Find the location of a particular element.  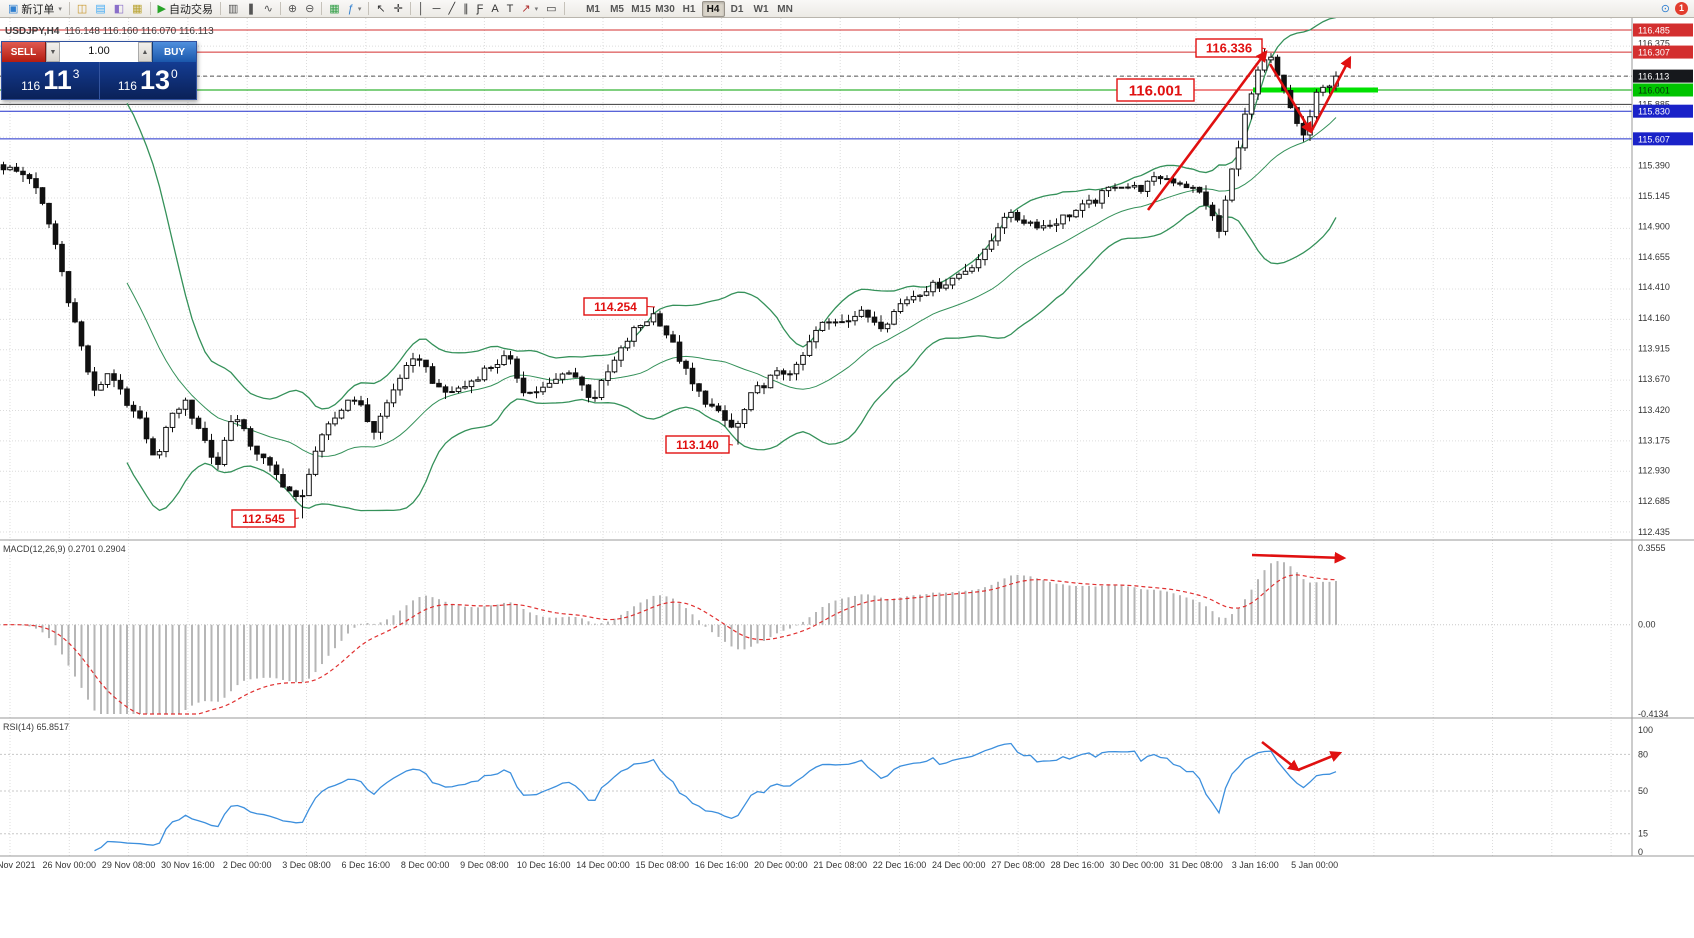

timeframe-m30: M30 is located at coordinates (665, 9).